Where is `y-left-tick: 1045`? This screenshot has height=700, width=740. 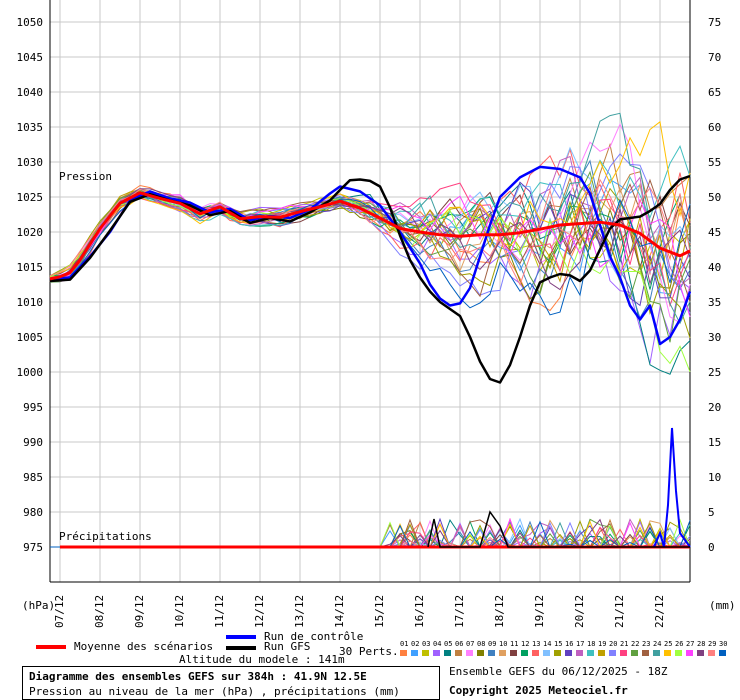
y-left-tick: 1045 is located at coordinates (30, 57).